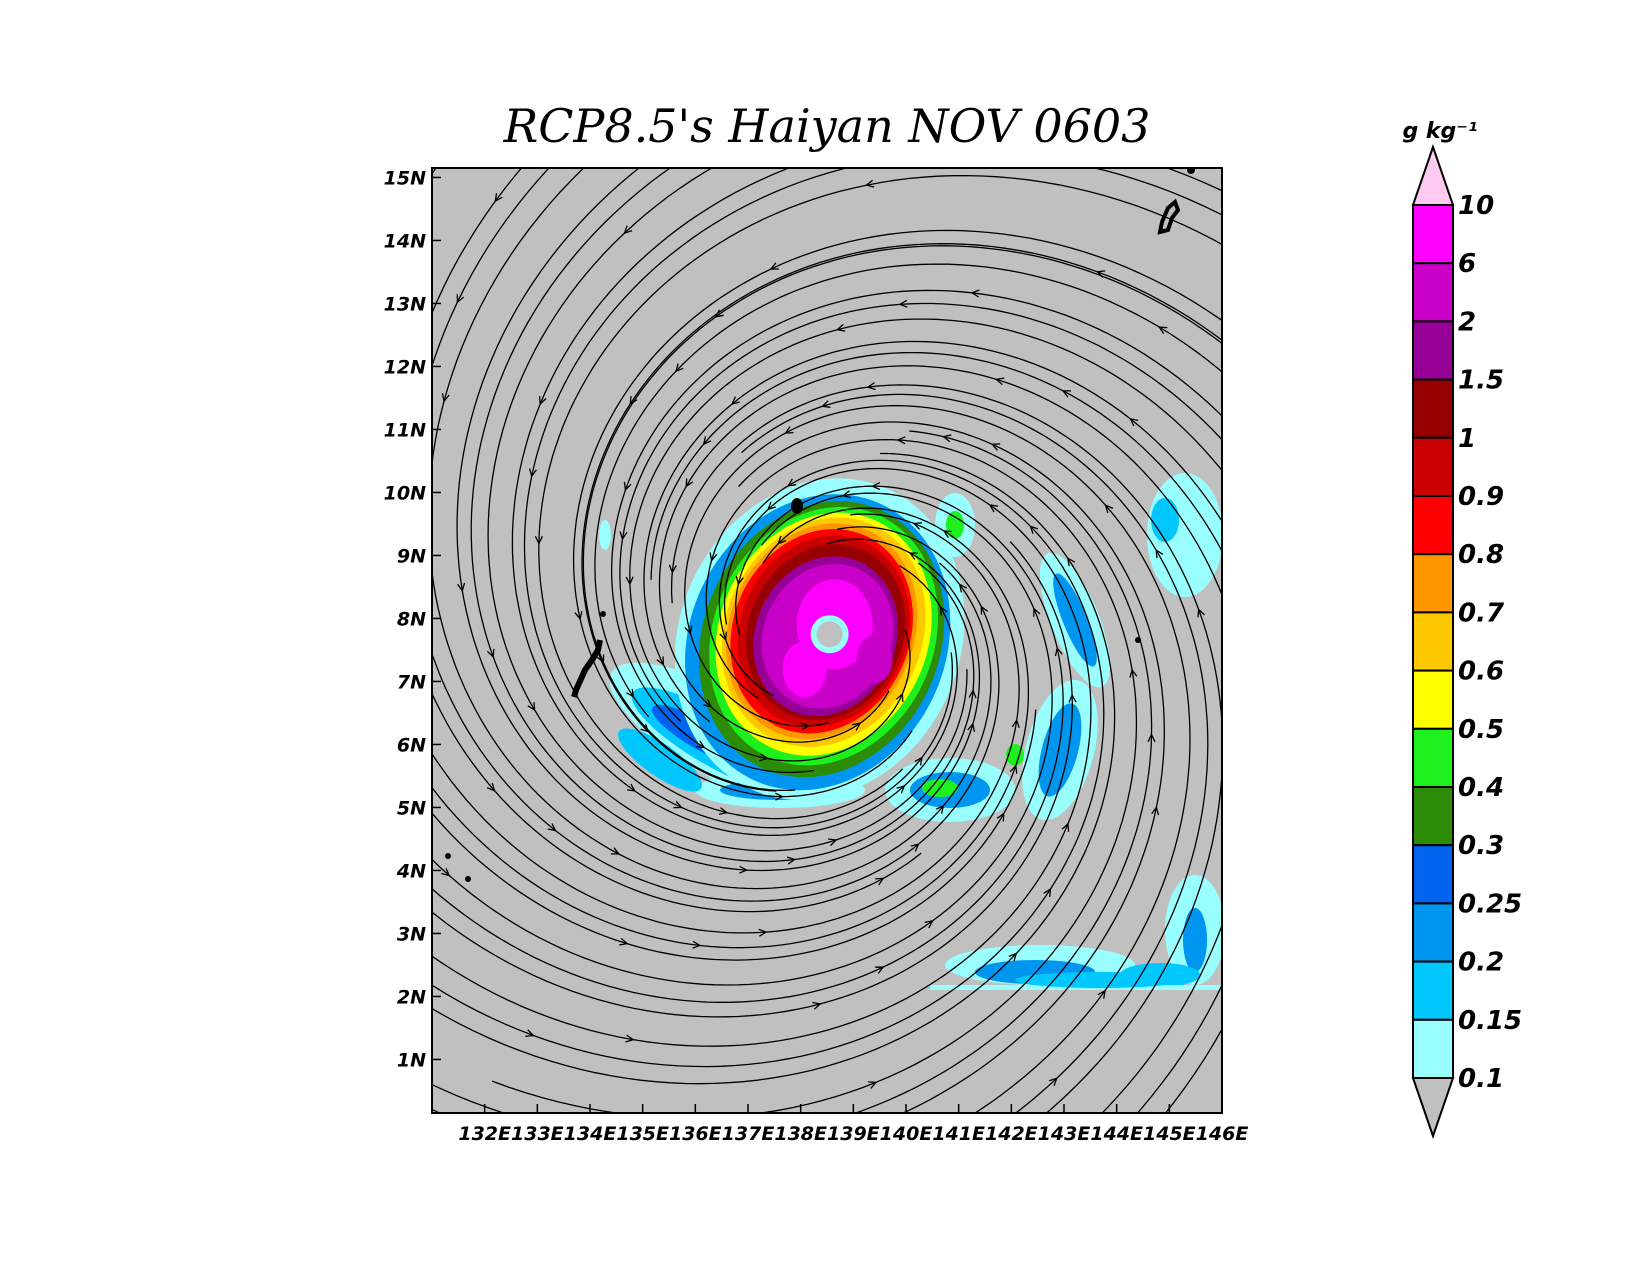 Image resolution: width=1650 pixels, height=1275 pixels. Describe the element at coordinates (1481, 672) in the screenshot. I see `colorbar-label: 0.6` at that location.